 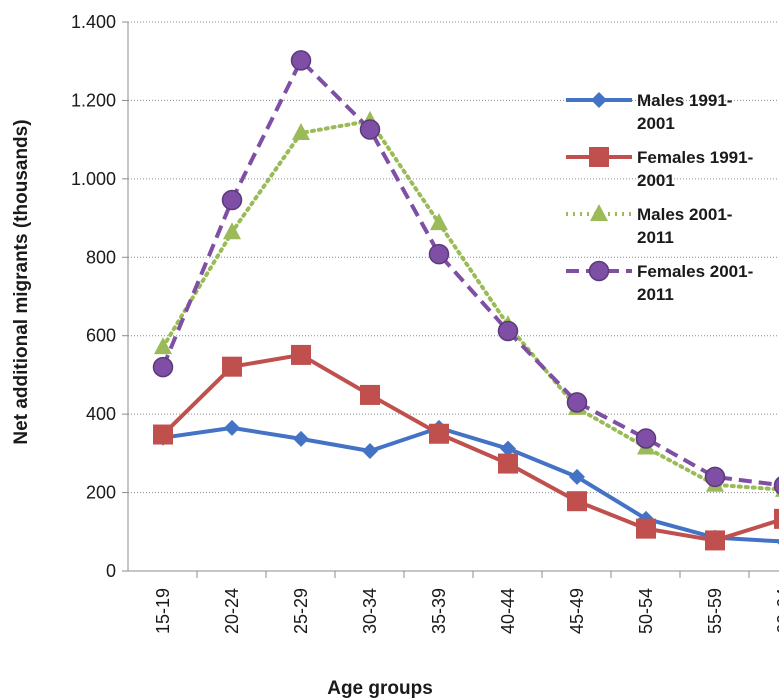 I want to click on y-axis-title: Net additional migrants (thousands), so click(x=21, y=281).